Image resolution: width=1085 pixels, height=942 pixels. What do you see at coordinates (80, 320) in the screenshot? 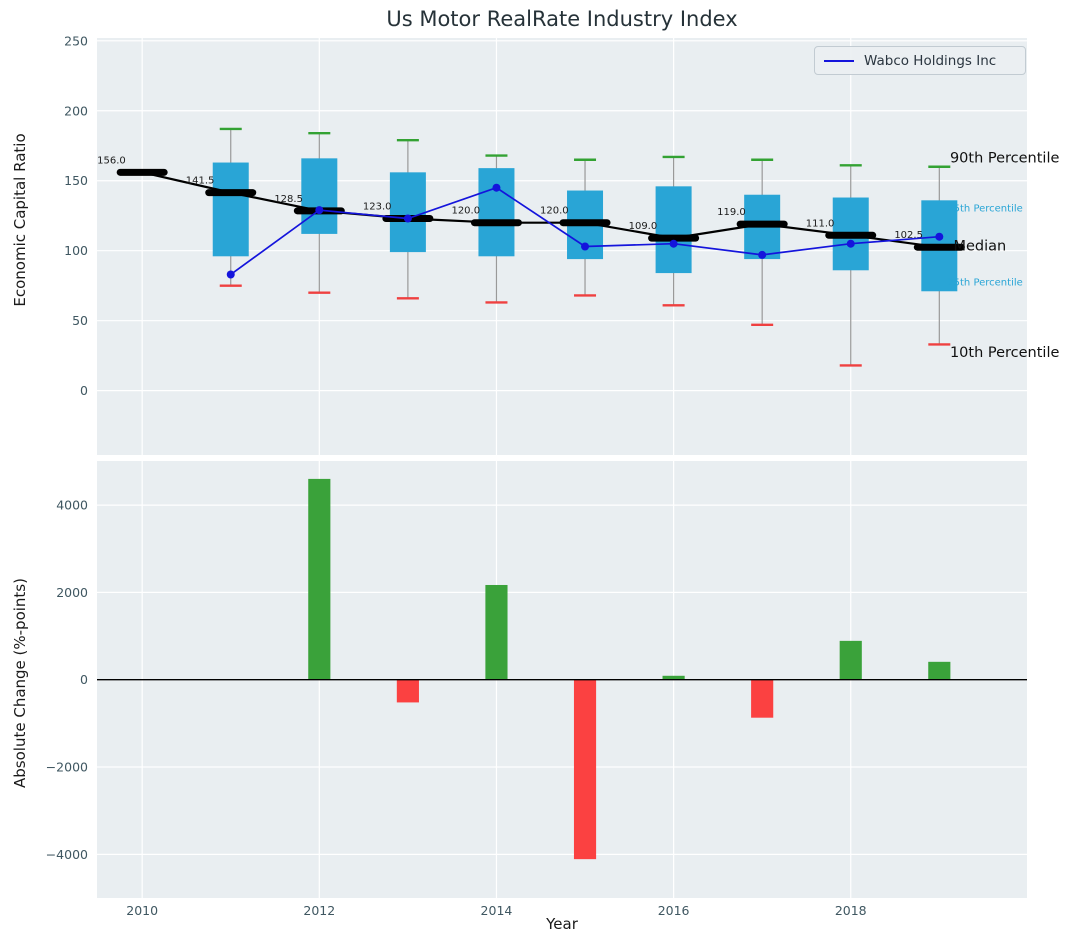
I see `y-tick-label: 50` at bounding box center [80, 320].